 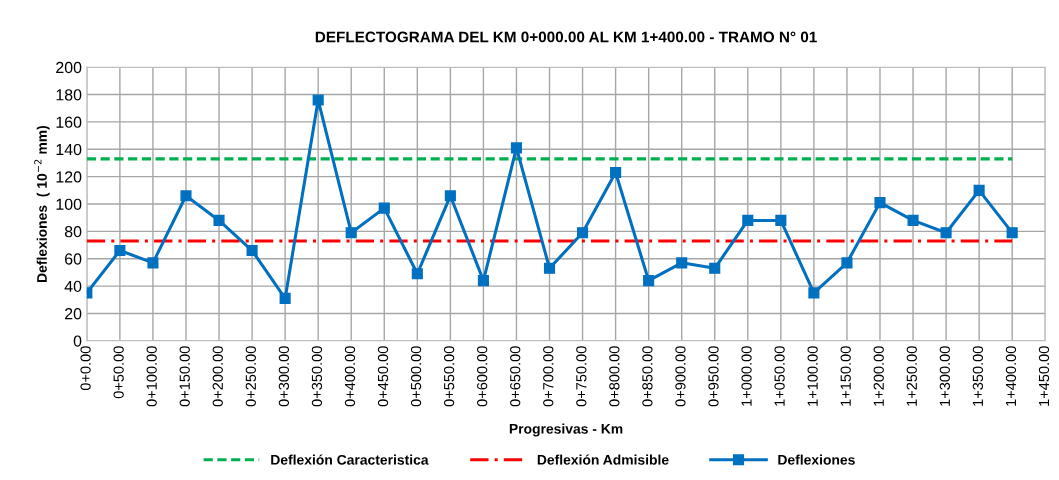 I want to click on x-tick-label: 0+950.00, so click(x=713, y=376).